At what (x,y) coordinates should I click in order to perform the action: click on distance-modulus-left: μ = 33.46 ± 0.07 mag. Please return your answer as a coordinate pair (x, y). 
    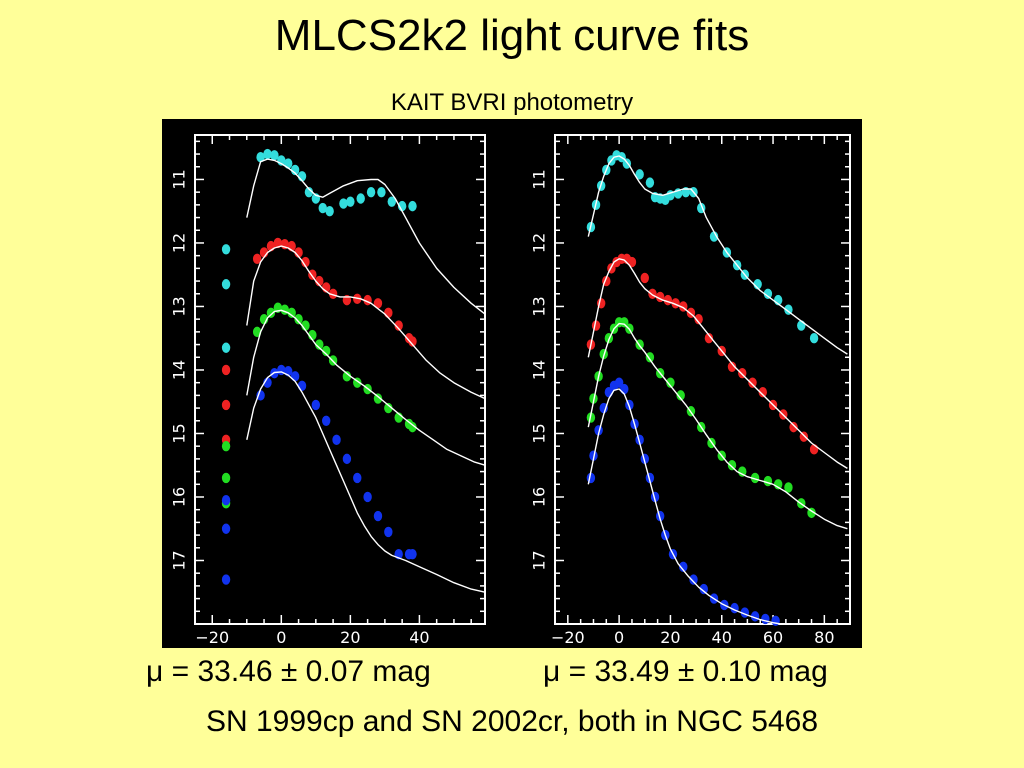
    Looking at the image, I should click on (288, 671).